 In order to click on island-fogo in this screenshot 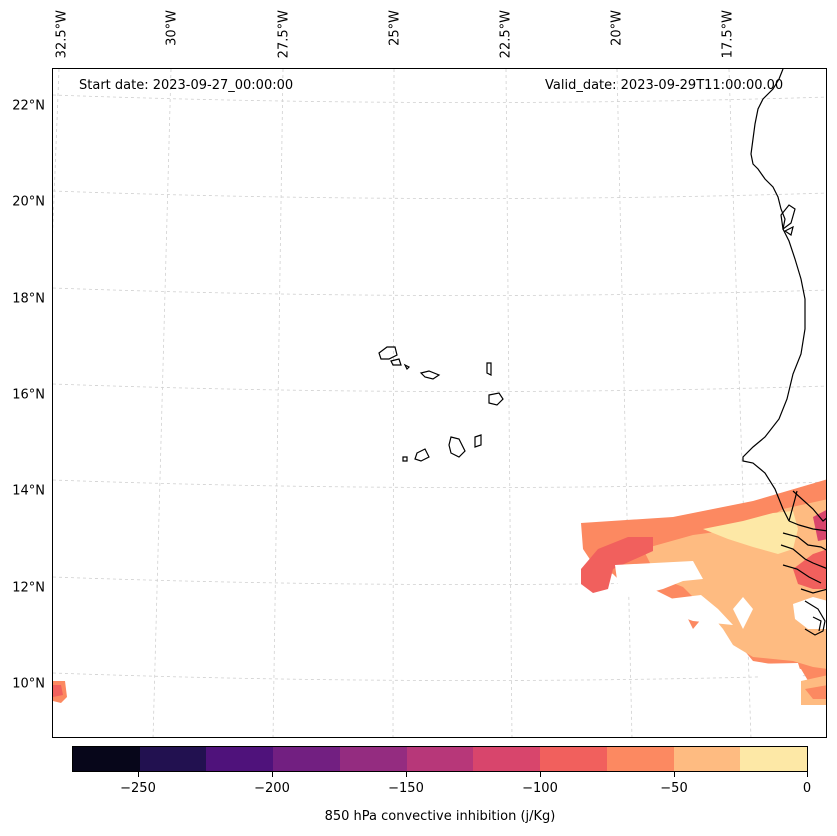, I will do `click(422, 455)`.